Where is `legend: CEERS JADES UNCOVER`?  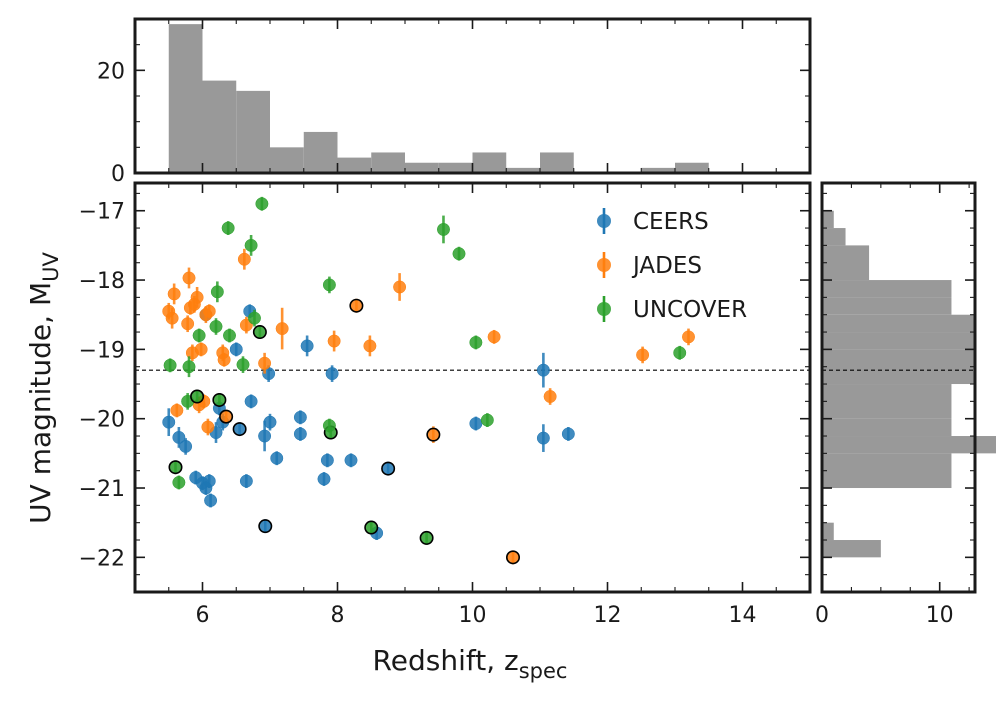
legend: CEERS JADES UNCOVER is located at coordinates (672, 265).